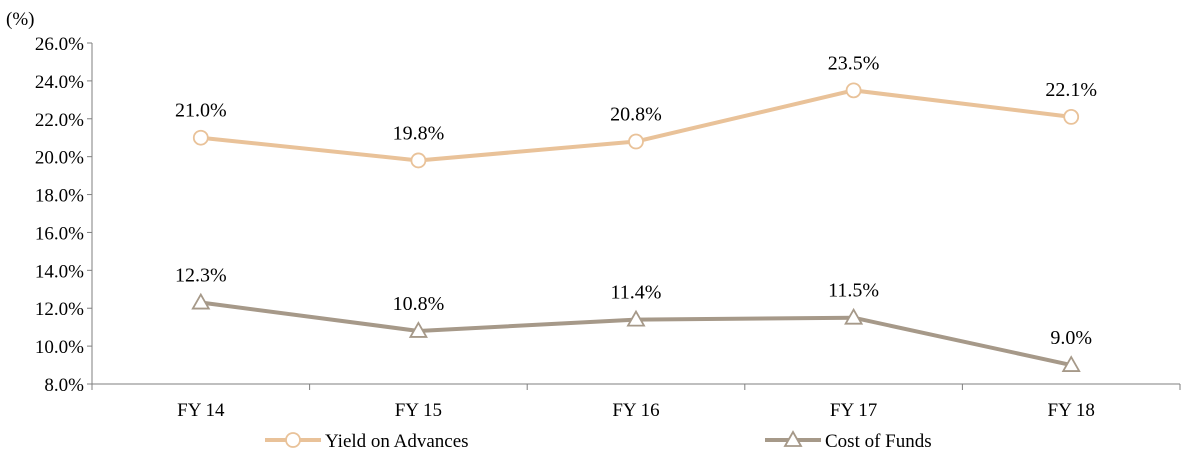 This screenshot has height=453, width=1196. What do you see at coordinates (853, 410) in the screenshot?
I see `x-tick-label: FY 17` at bounding box center [853, 410].